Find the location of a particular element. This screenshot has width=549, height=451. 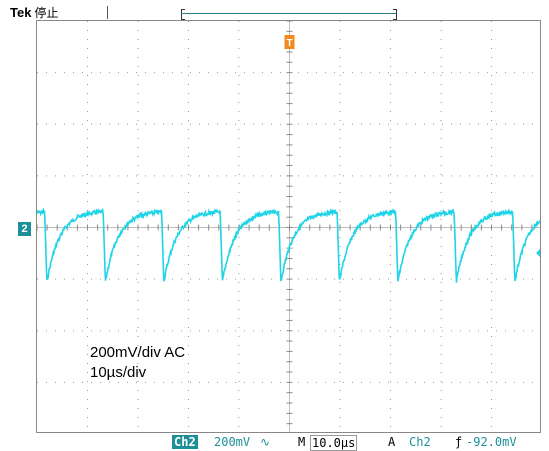

top-divider is located at coordinates (107, 12).